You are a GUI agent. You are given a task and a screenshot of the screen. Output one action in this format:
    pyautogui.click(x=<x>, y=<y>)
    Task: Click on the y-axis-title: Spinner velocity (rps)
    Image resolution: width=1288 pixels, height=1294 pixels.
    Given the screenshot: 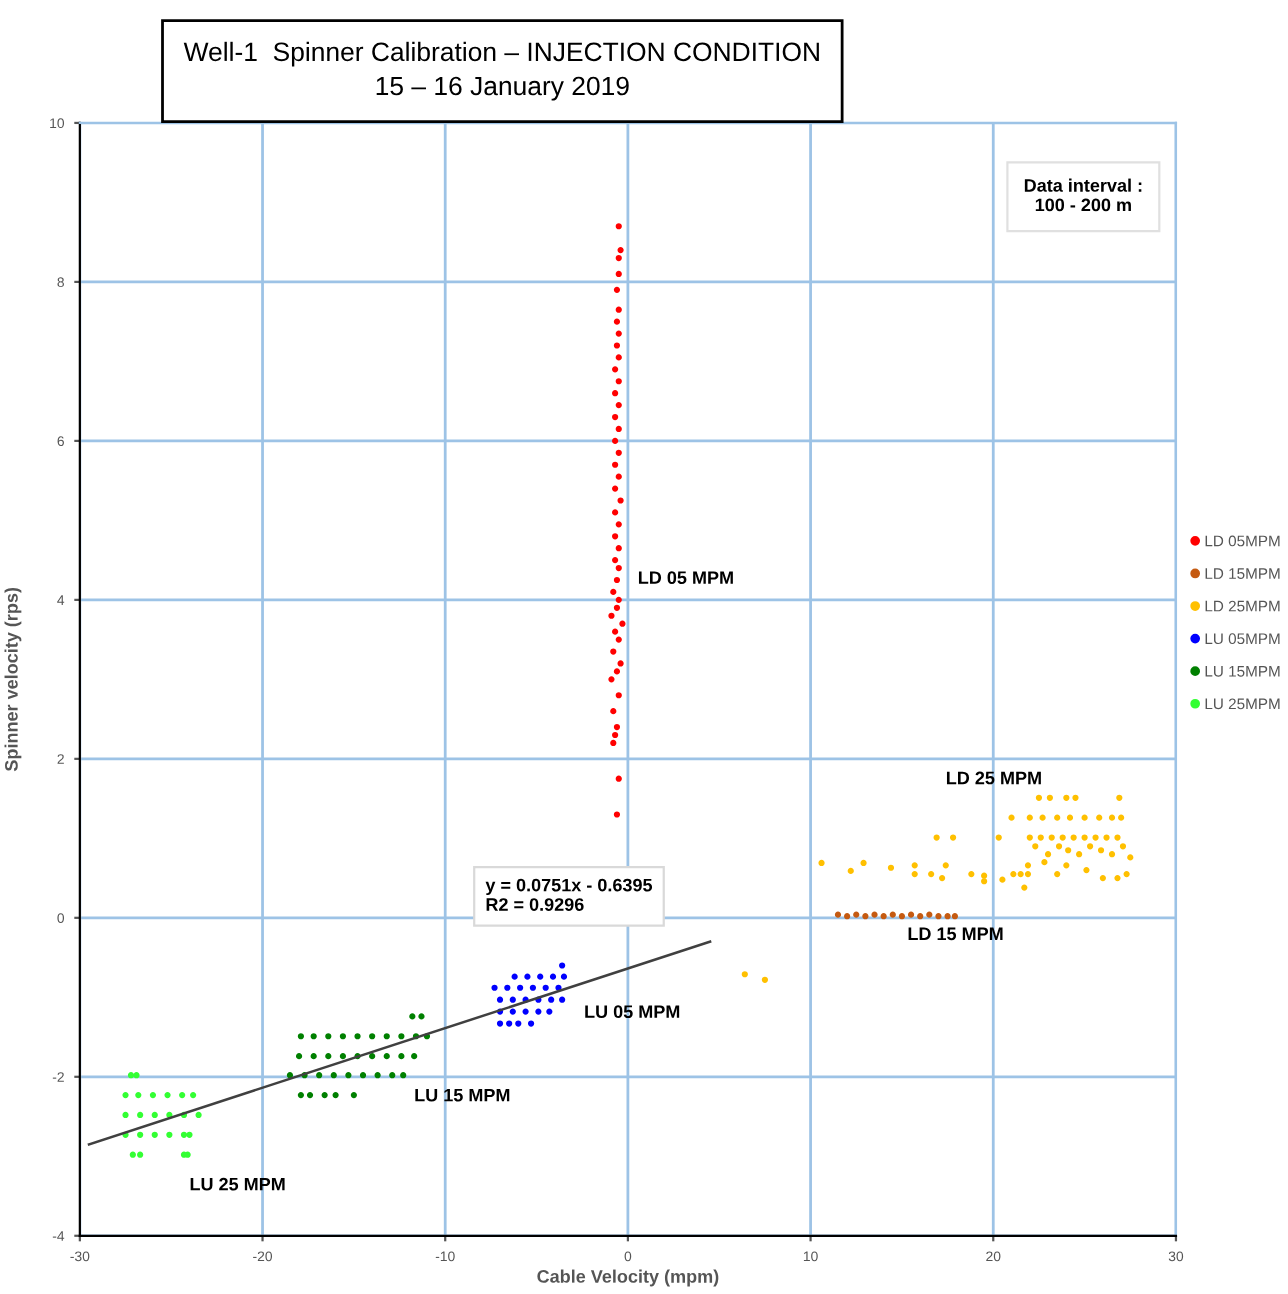 What is the action you would take?
    pyautogui.click(x=13, y=679)
    